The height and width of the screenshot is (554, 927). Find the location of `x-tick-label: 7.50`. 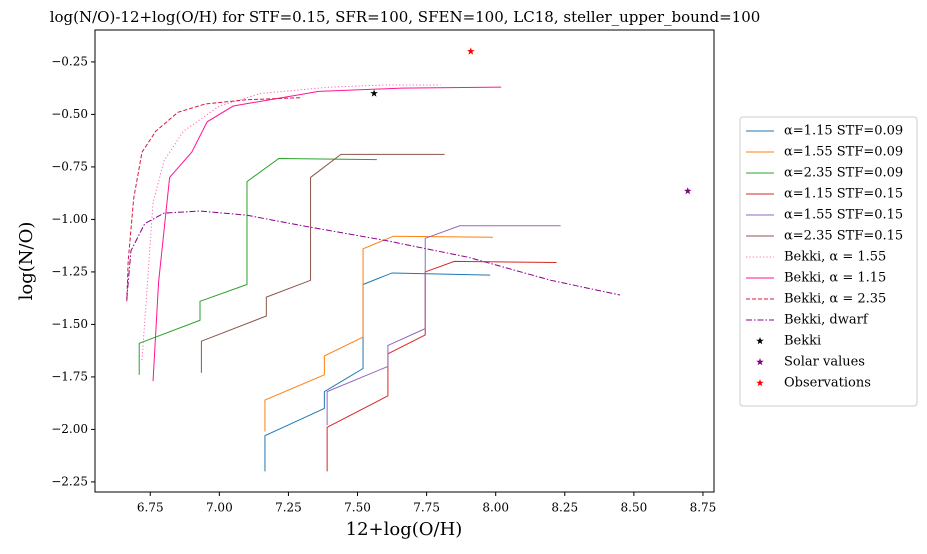

x-tick-label: 7.50 is located at coordinates (357, 508).